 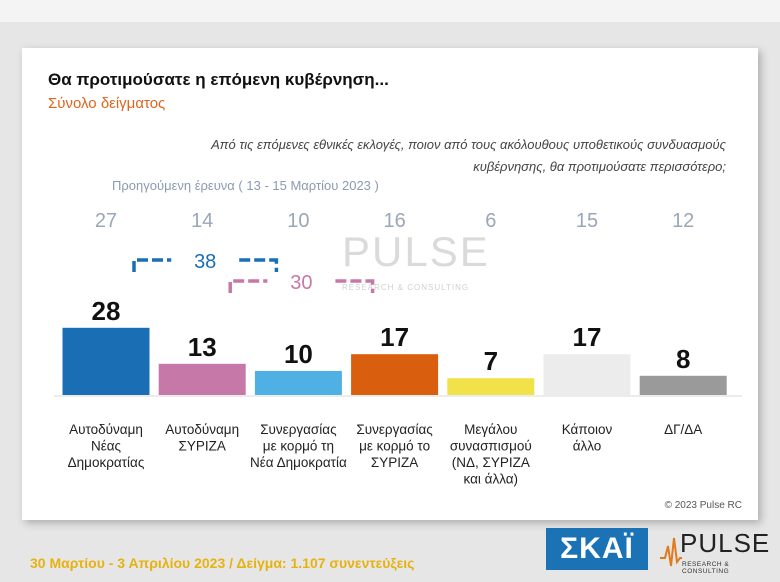 I want to click on previous-value-label-3: 16, so click(x=394, y=221).